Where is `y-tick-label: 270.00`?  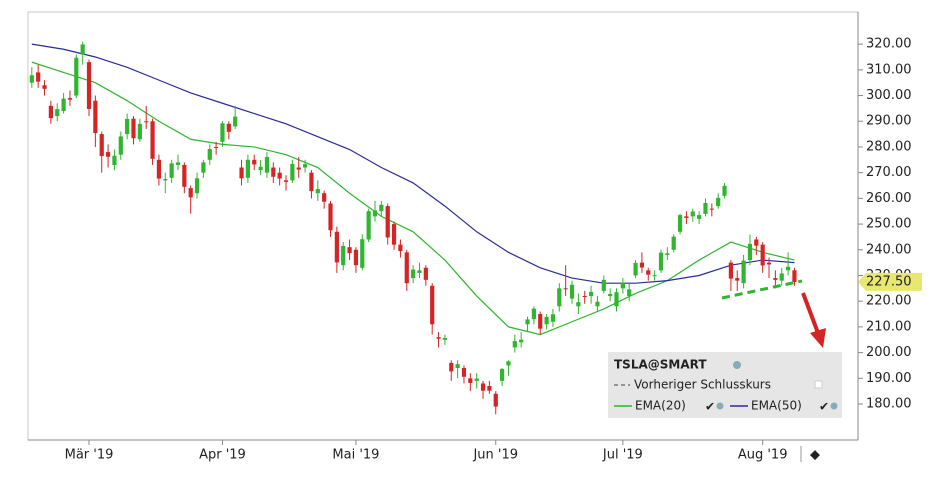
y-tick-label: 270.00 is located at coordinates (889, 172).